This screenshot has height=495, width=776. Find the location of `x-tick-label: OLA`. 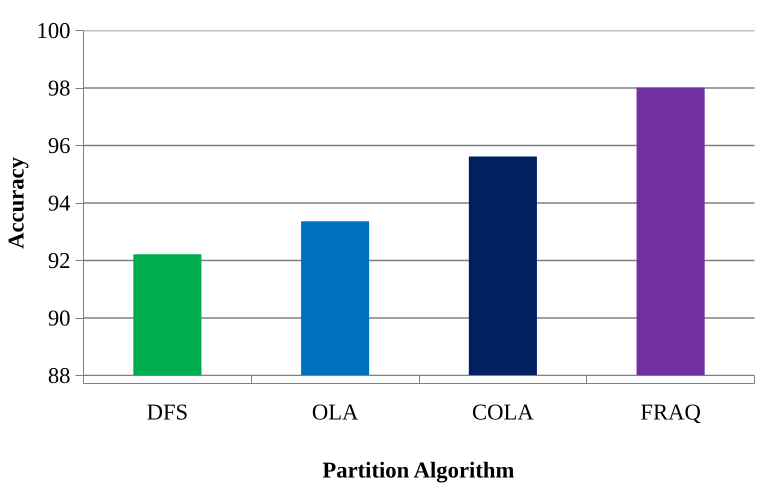

x-tick-label: OLA is located at coordinates (336, 412).